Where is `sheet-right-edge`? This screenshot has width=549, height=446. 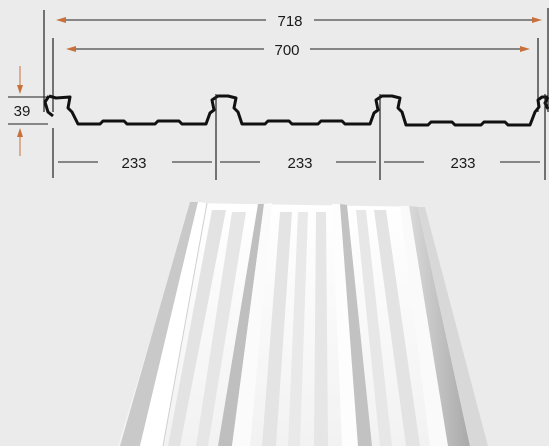 sheet-right-edge is located at coordinates (453, 326).